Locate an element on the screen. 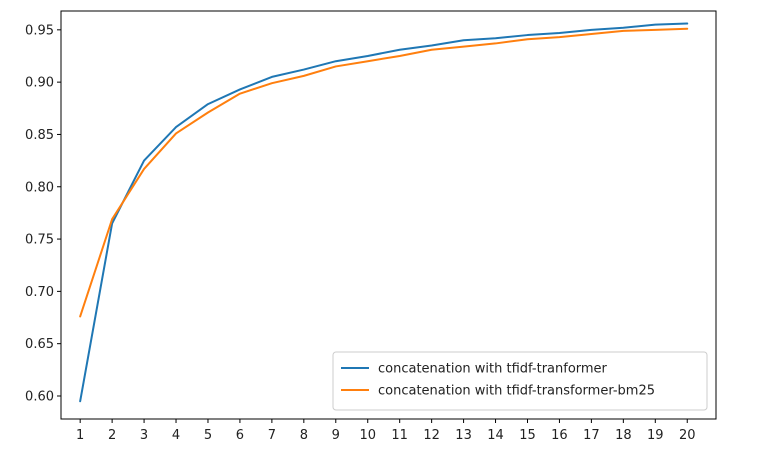 The image size is (762, 460). x-tick-label: 5 is located at coordinates (208, 435).